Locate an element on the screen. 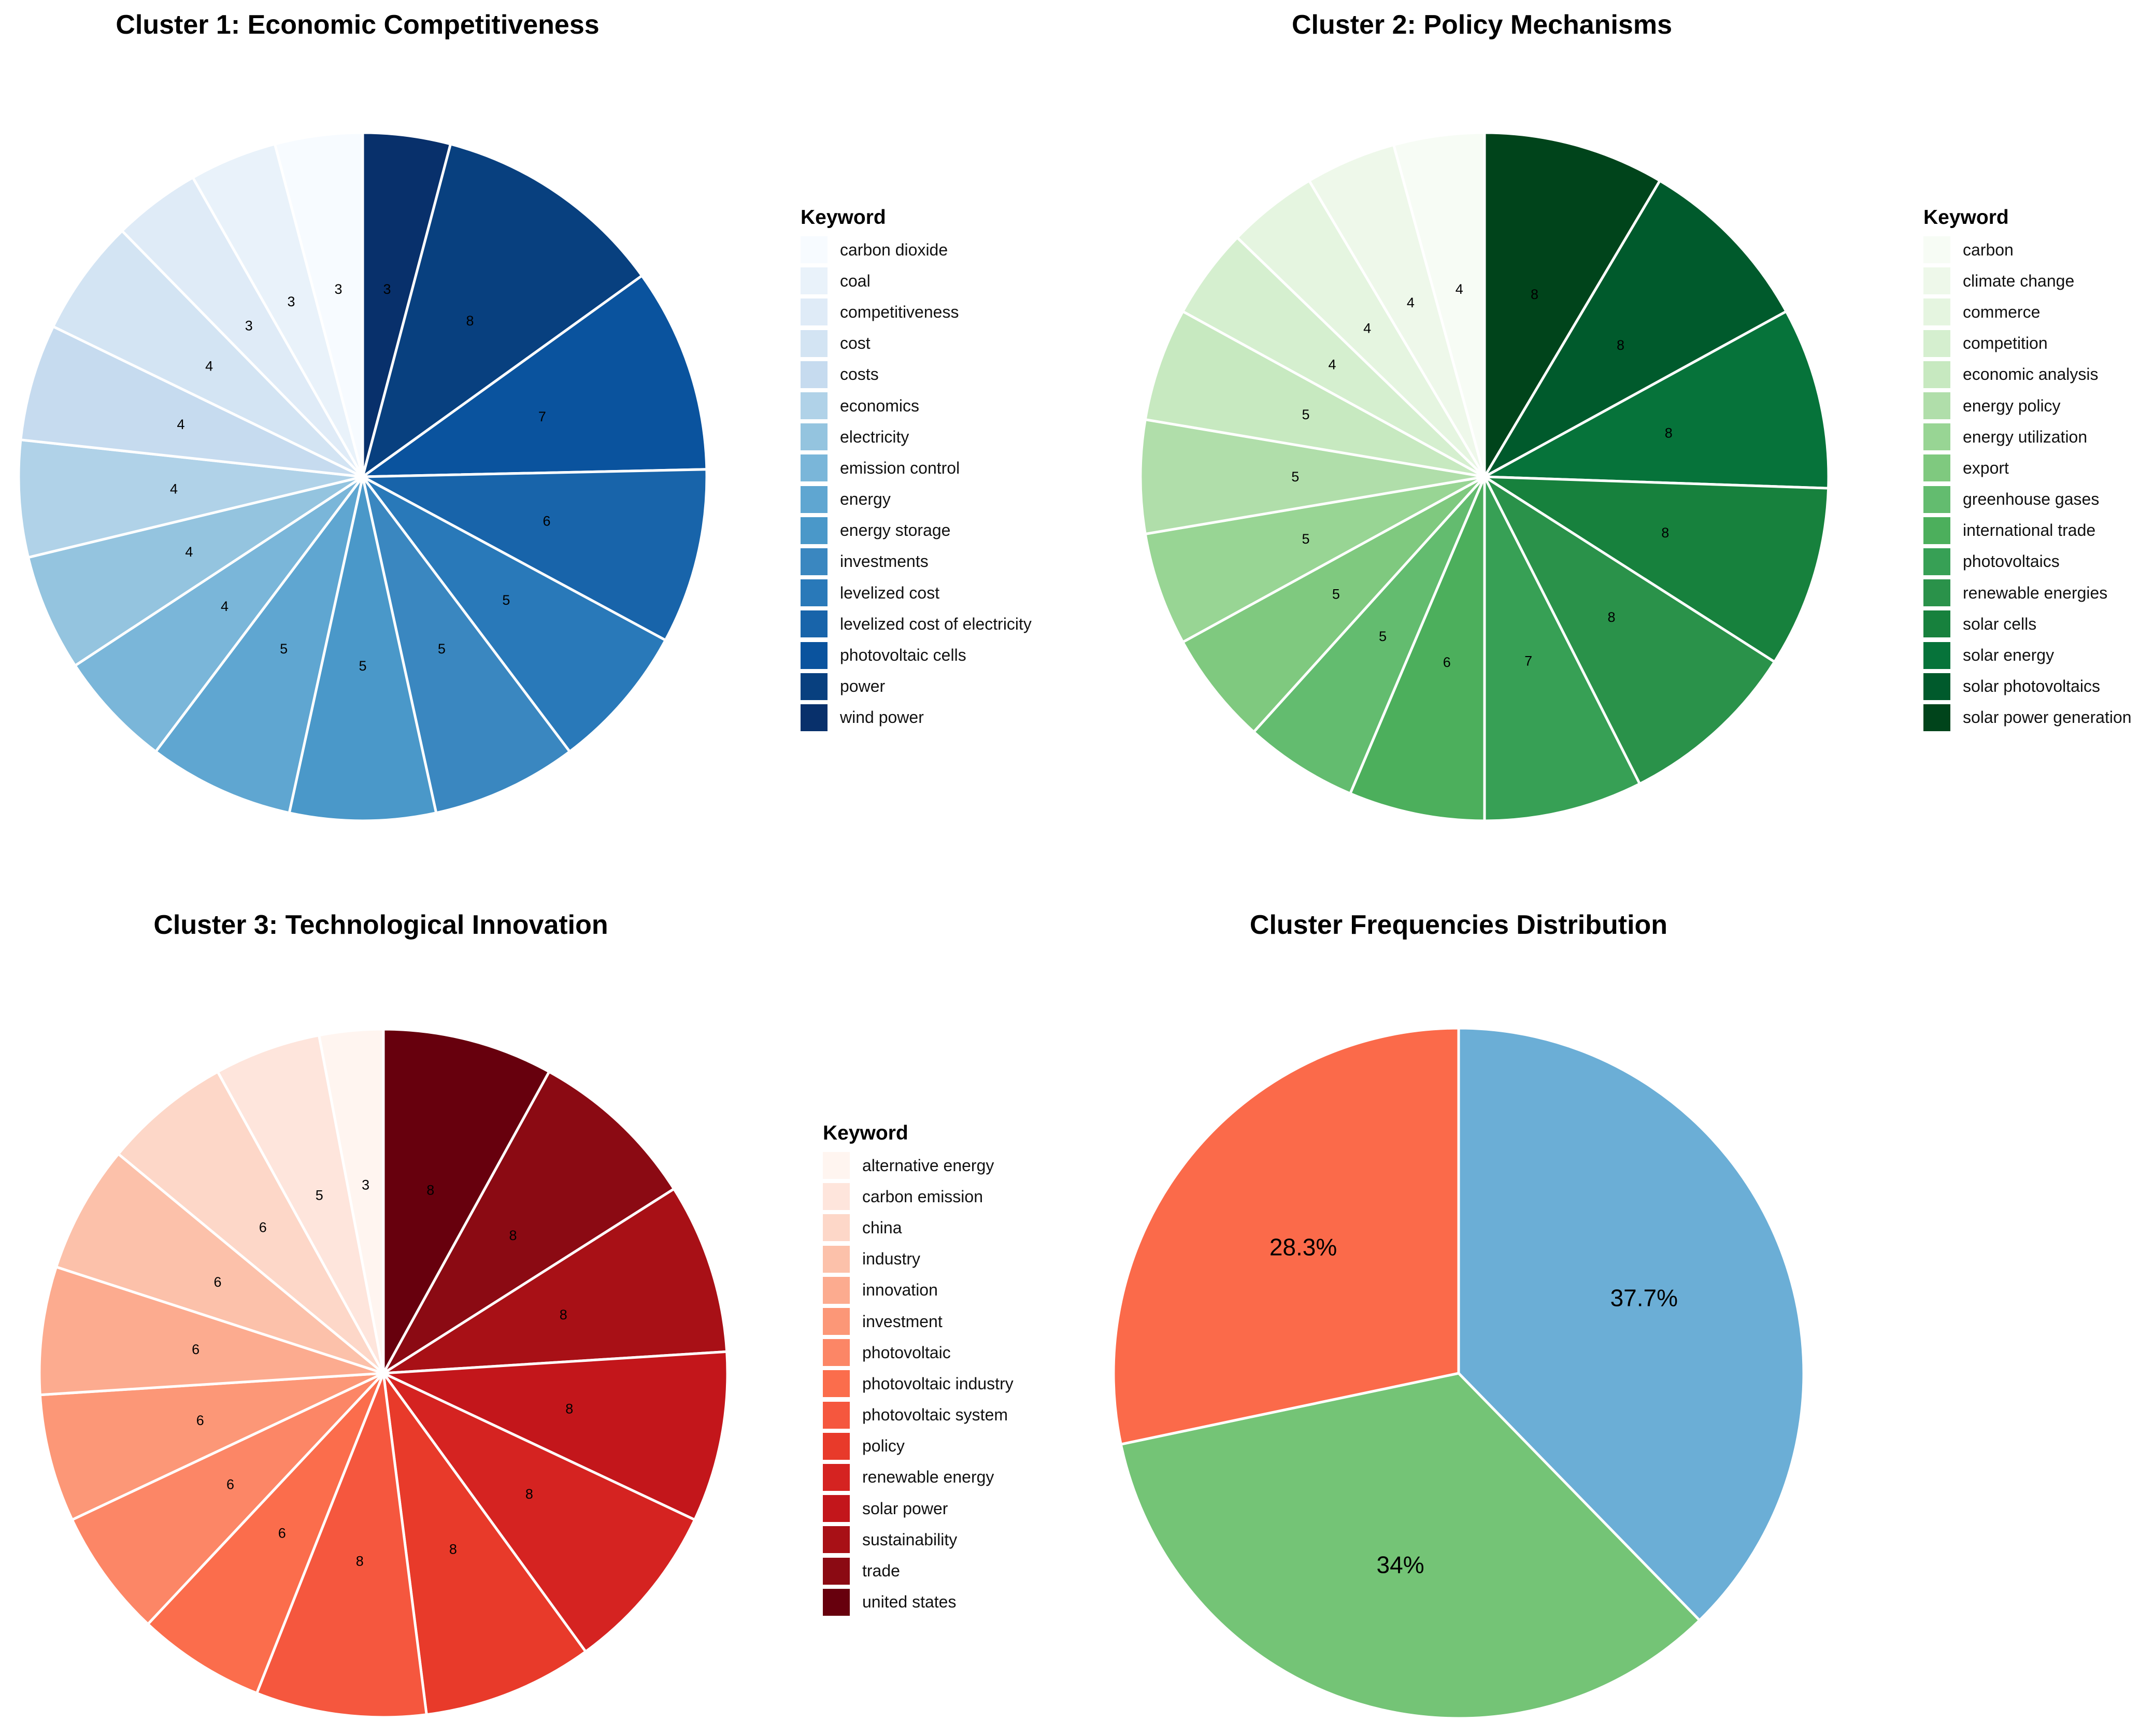  pie-slice-united-states is located at coordinates (467, 1201).